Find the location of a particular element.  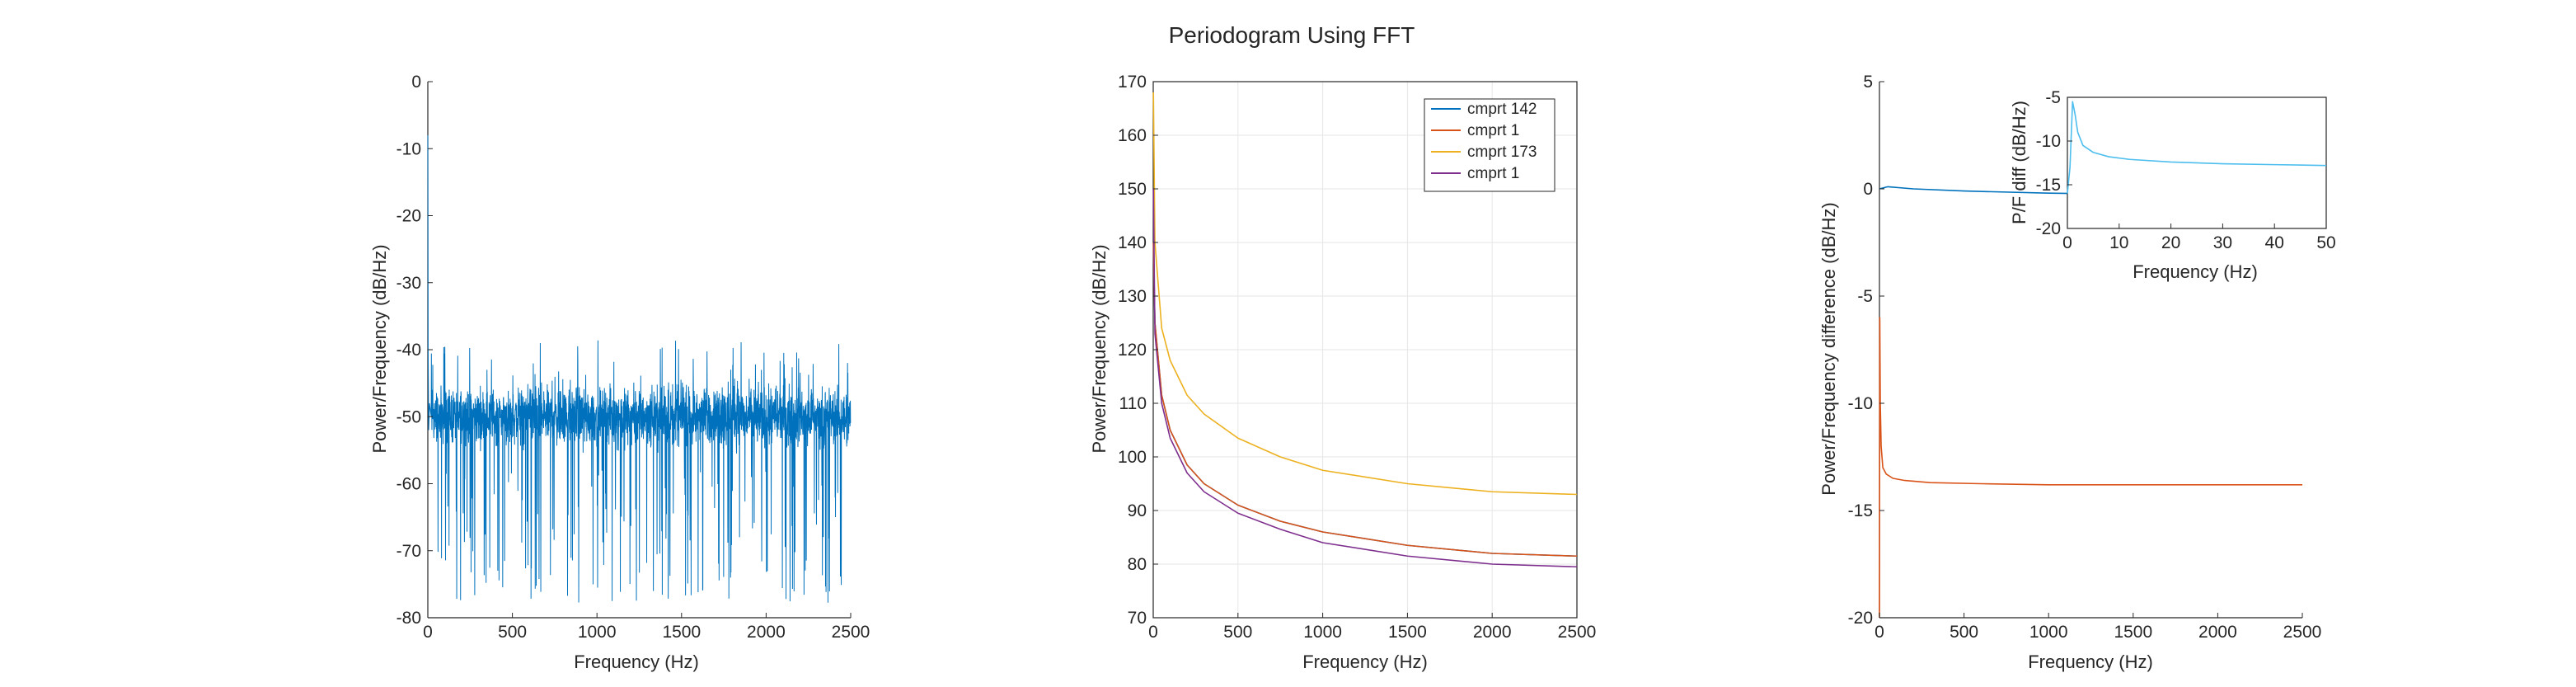

inset-x-tick-label: 20 is located at coordinates (2170, 242).